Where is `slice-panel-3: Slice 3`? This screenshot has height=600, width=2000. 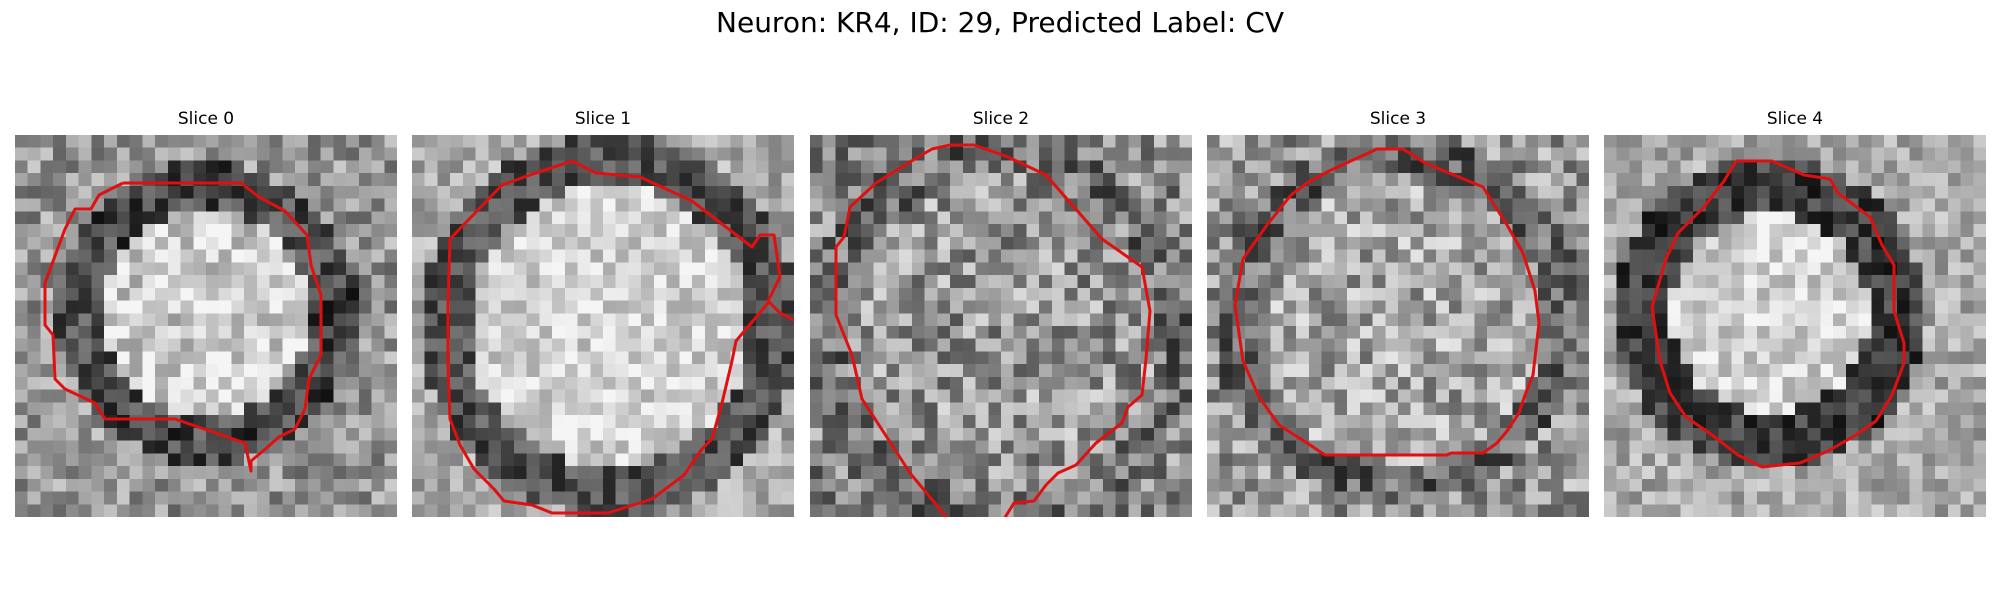
slice-panel-3: Slice 3 is located at coordinates (1398, 313).